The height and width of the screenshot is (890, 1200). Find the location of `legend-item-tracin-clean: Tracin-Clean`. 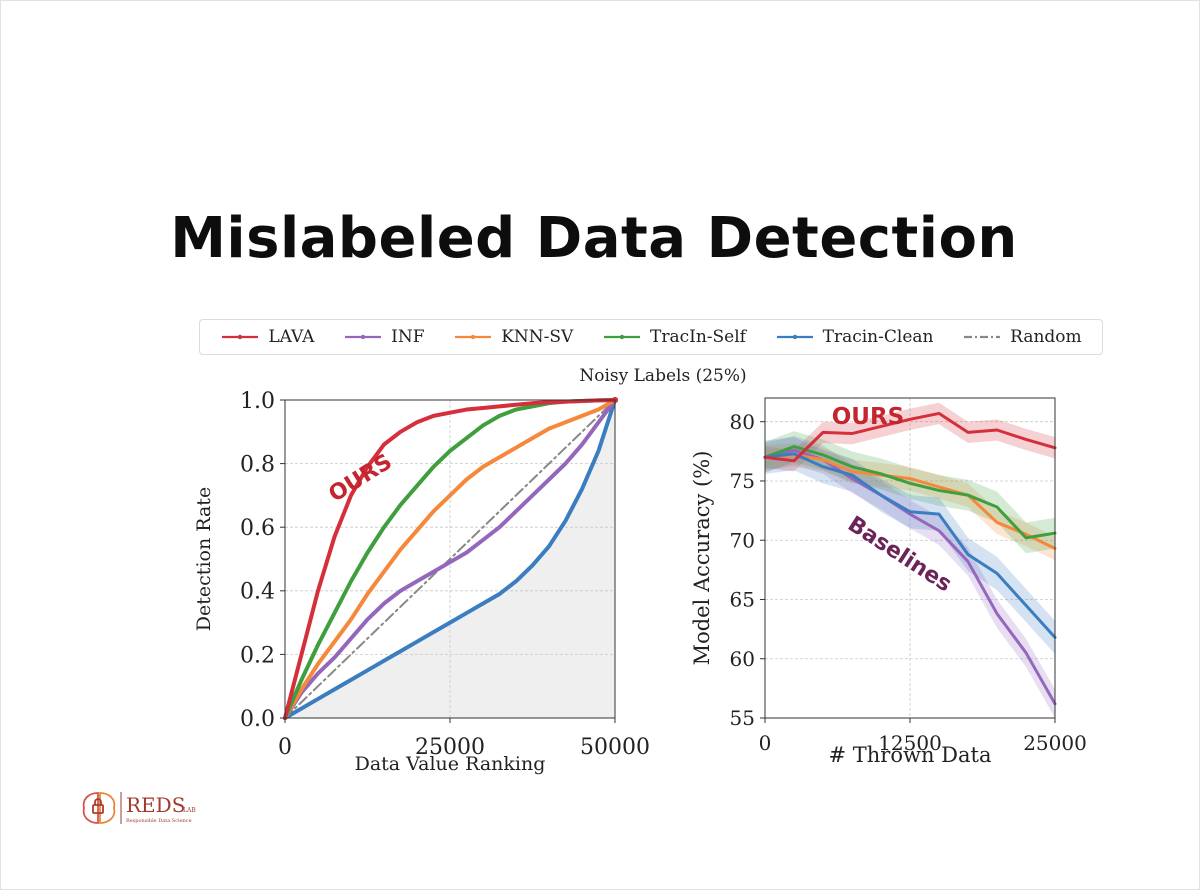

legend-item-tracin-clean: Tracin-Clean is located at coordinates (854, 337).